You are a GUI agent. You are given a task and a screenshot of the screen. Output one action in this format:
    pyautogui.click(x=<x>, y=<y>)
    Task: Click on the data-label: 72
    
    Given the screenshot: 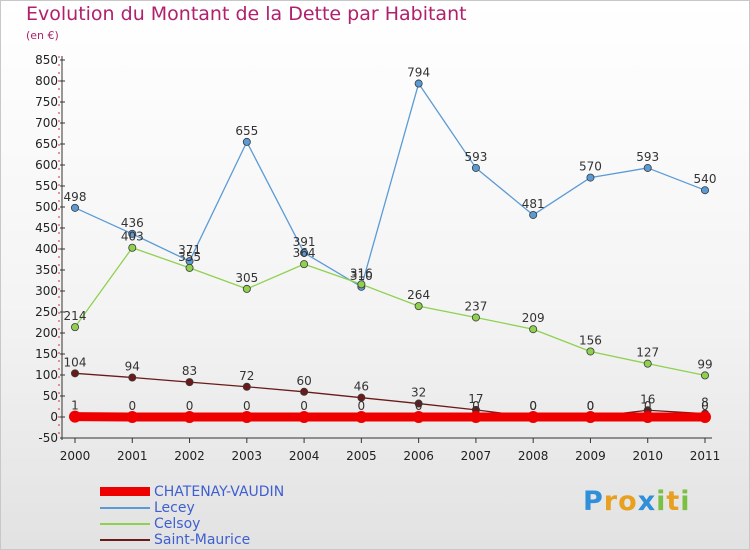 What is the action you would take?
    pyautogui.click(x=246, y=376)
    